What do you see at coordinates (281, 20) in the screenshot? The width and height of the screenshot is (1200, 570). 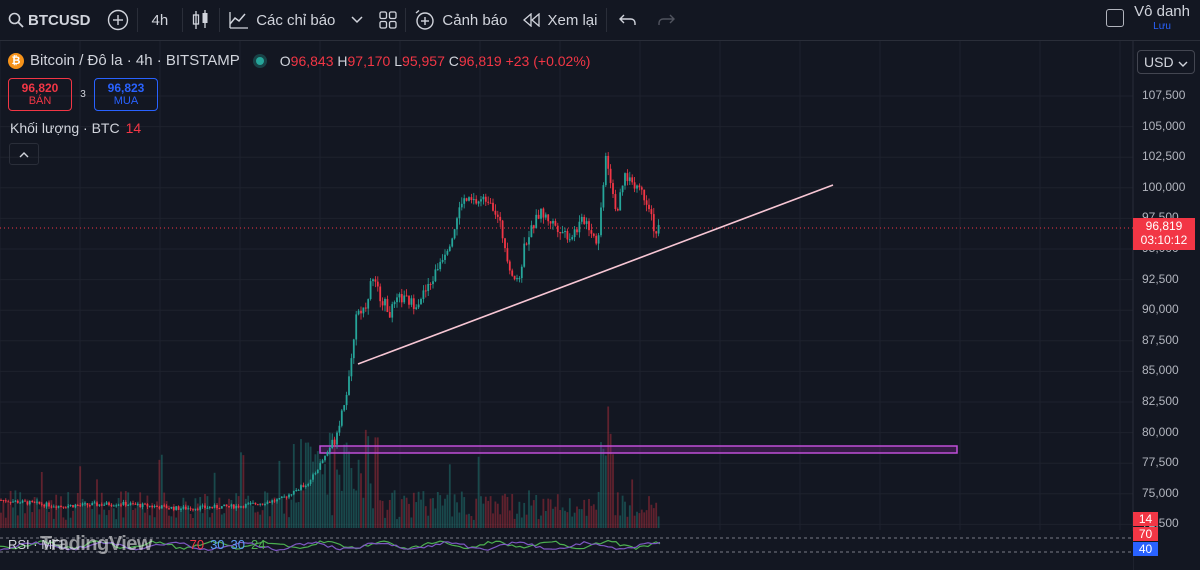 I see `indicators-button: Các chỉ báo` at bounding box center [281, 20].